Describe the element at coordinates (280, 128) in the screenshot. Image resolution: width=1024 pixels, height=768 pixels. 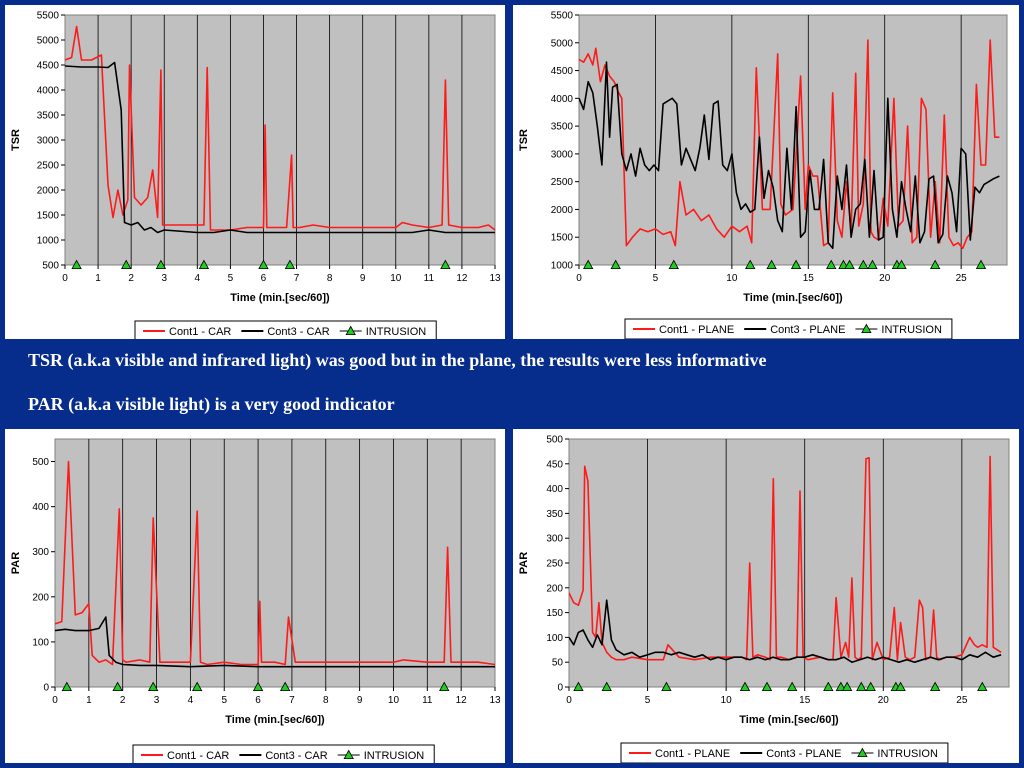
I see `series-line-cont1-car` at that location.